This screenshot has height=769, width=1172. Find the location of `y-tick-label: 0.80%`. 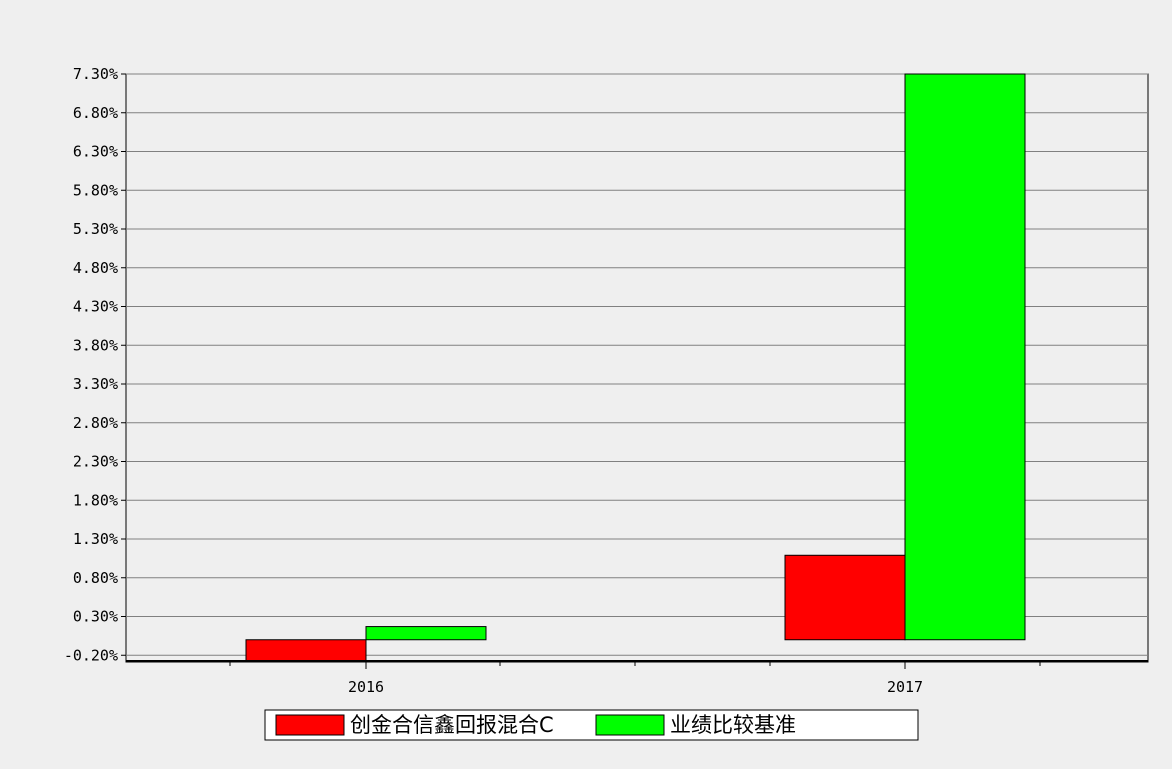

y-tick-label: 0.80% is located at coordinates (95, 578).